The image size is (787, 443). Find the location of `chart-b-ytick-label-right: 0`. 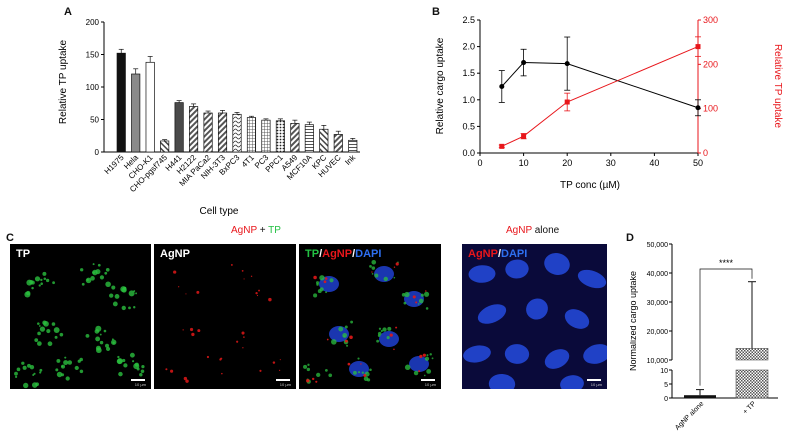

chart-b-ytick-label-right: 0 is located at coordinates (705, 153).